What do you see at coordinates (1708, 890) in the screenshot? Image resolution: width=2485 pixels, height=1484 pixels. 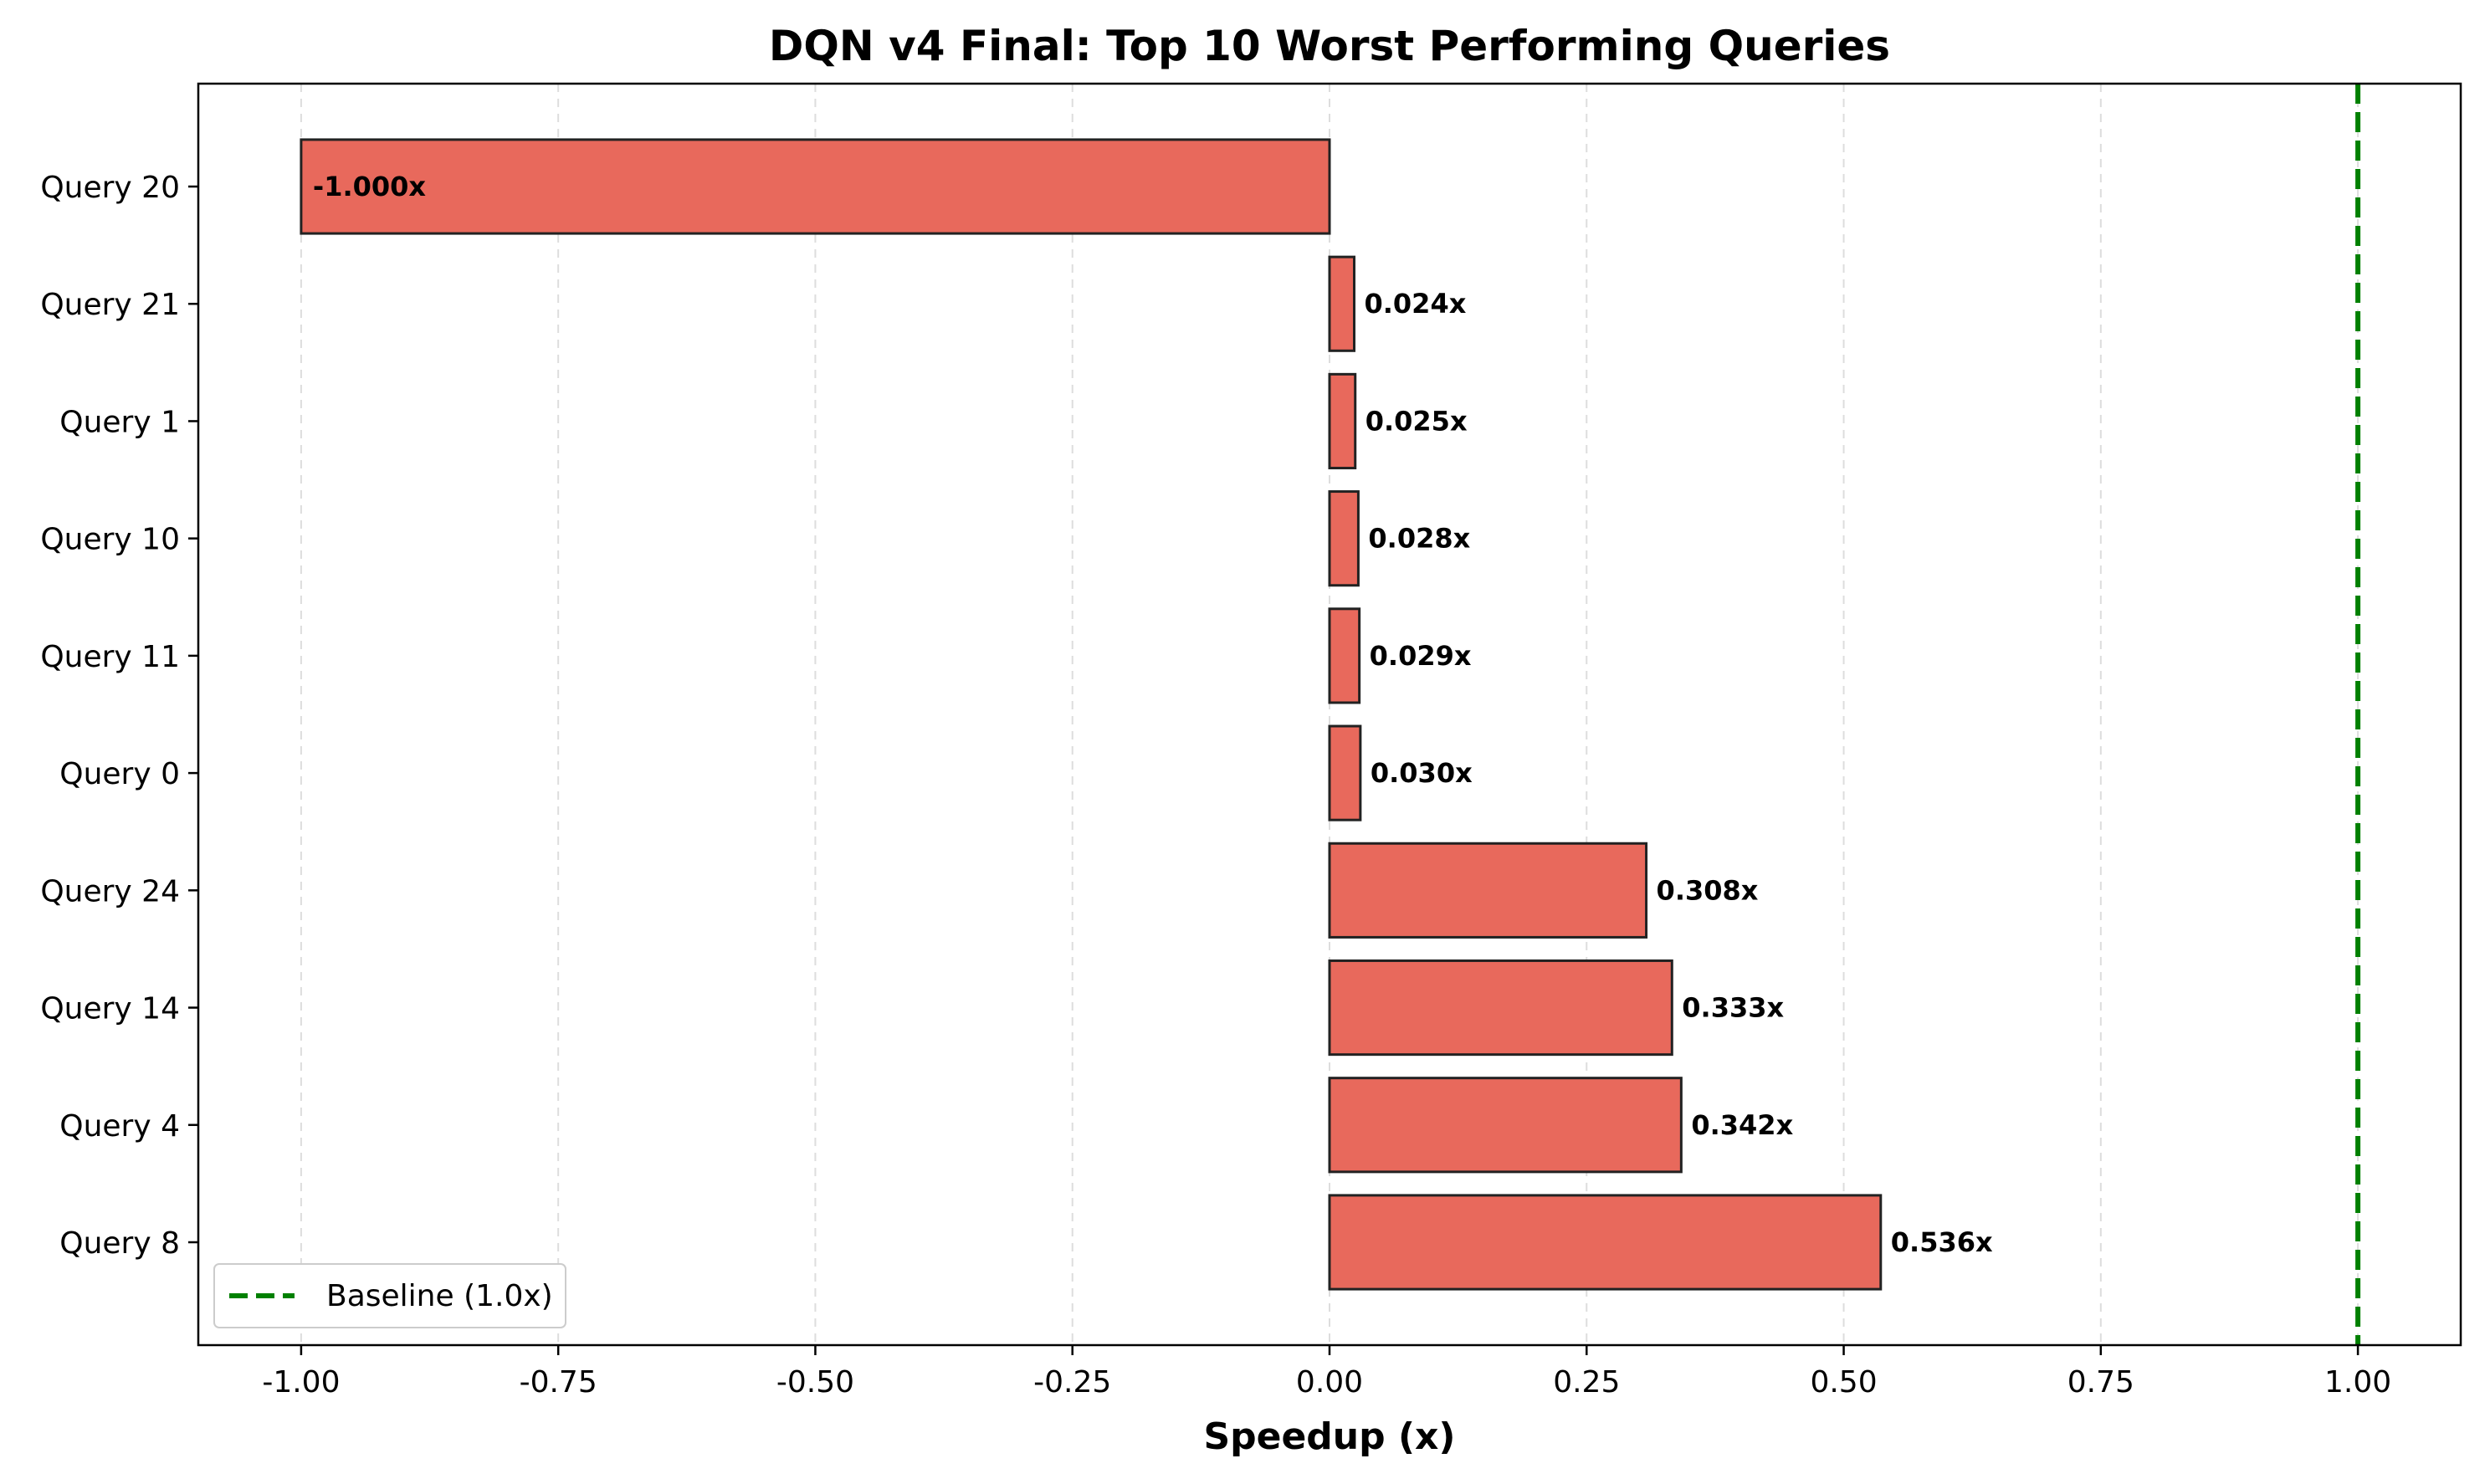 I see `bar-value-label: 0.308x` at bounding box center [1708, 890].